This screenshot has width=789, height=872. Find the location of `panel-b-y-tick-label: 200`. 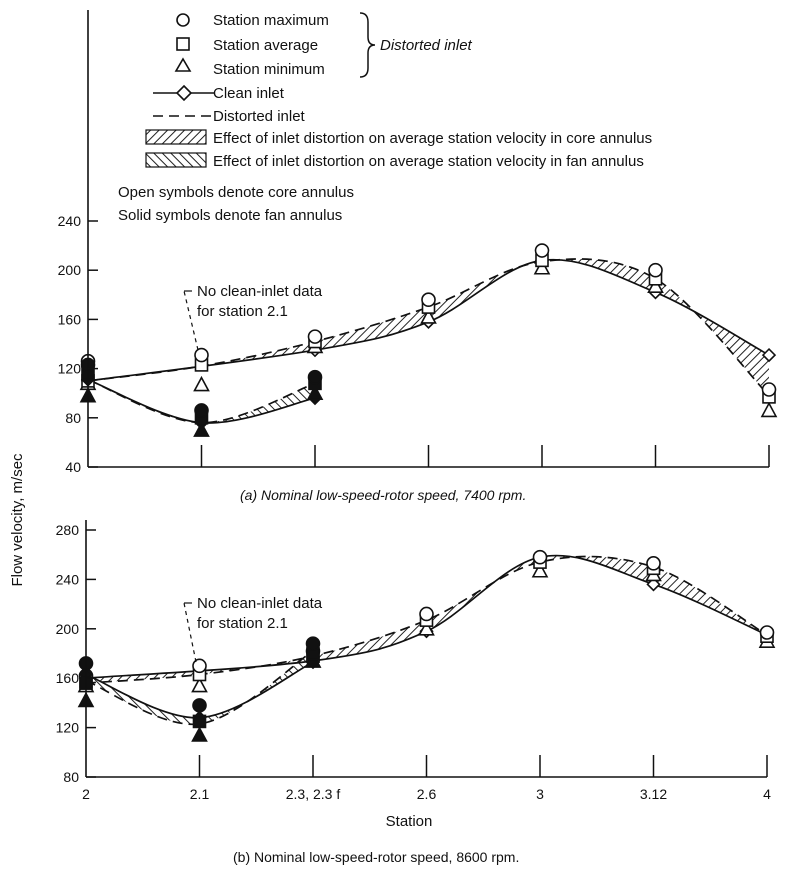

panel-b-y-tick-label: 200 is located at coordinates (68, 629).